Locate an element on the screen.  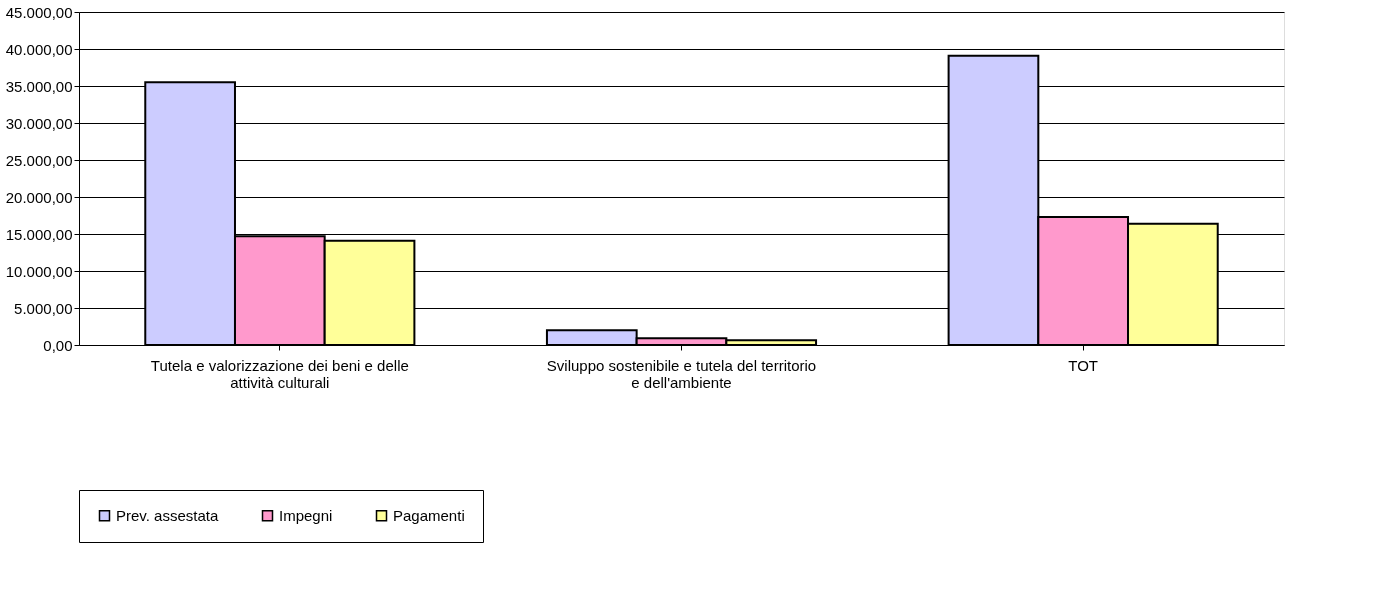
y-tick-label: 15.000,00 is located at coordinates (39, 234).